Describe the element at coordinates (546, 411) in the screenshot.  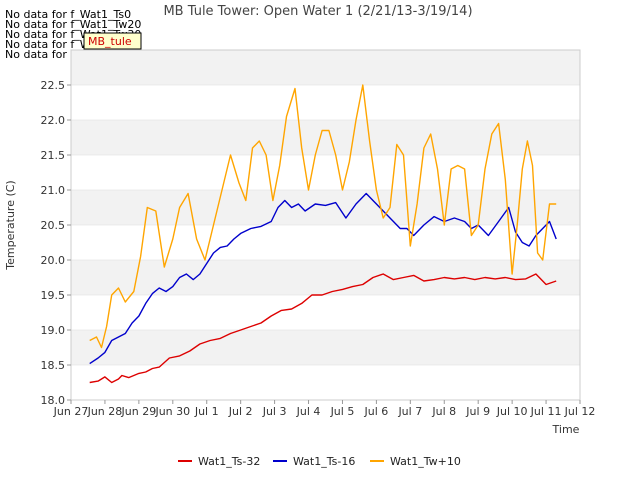
I see `x-tick-label: Jul 11` at that location.